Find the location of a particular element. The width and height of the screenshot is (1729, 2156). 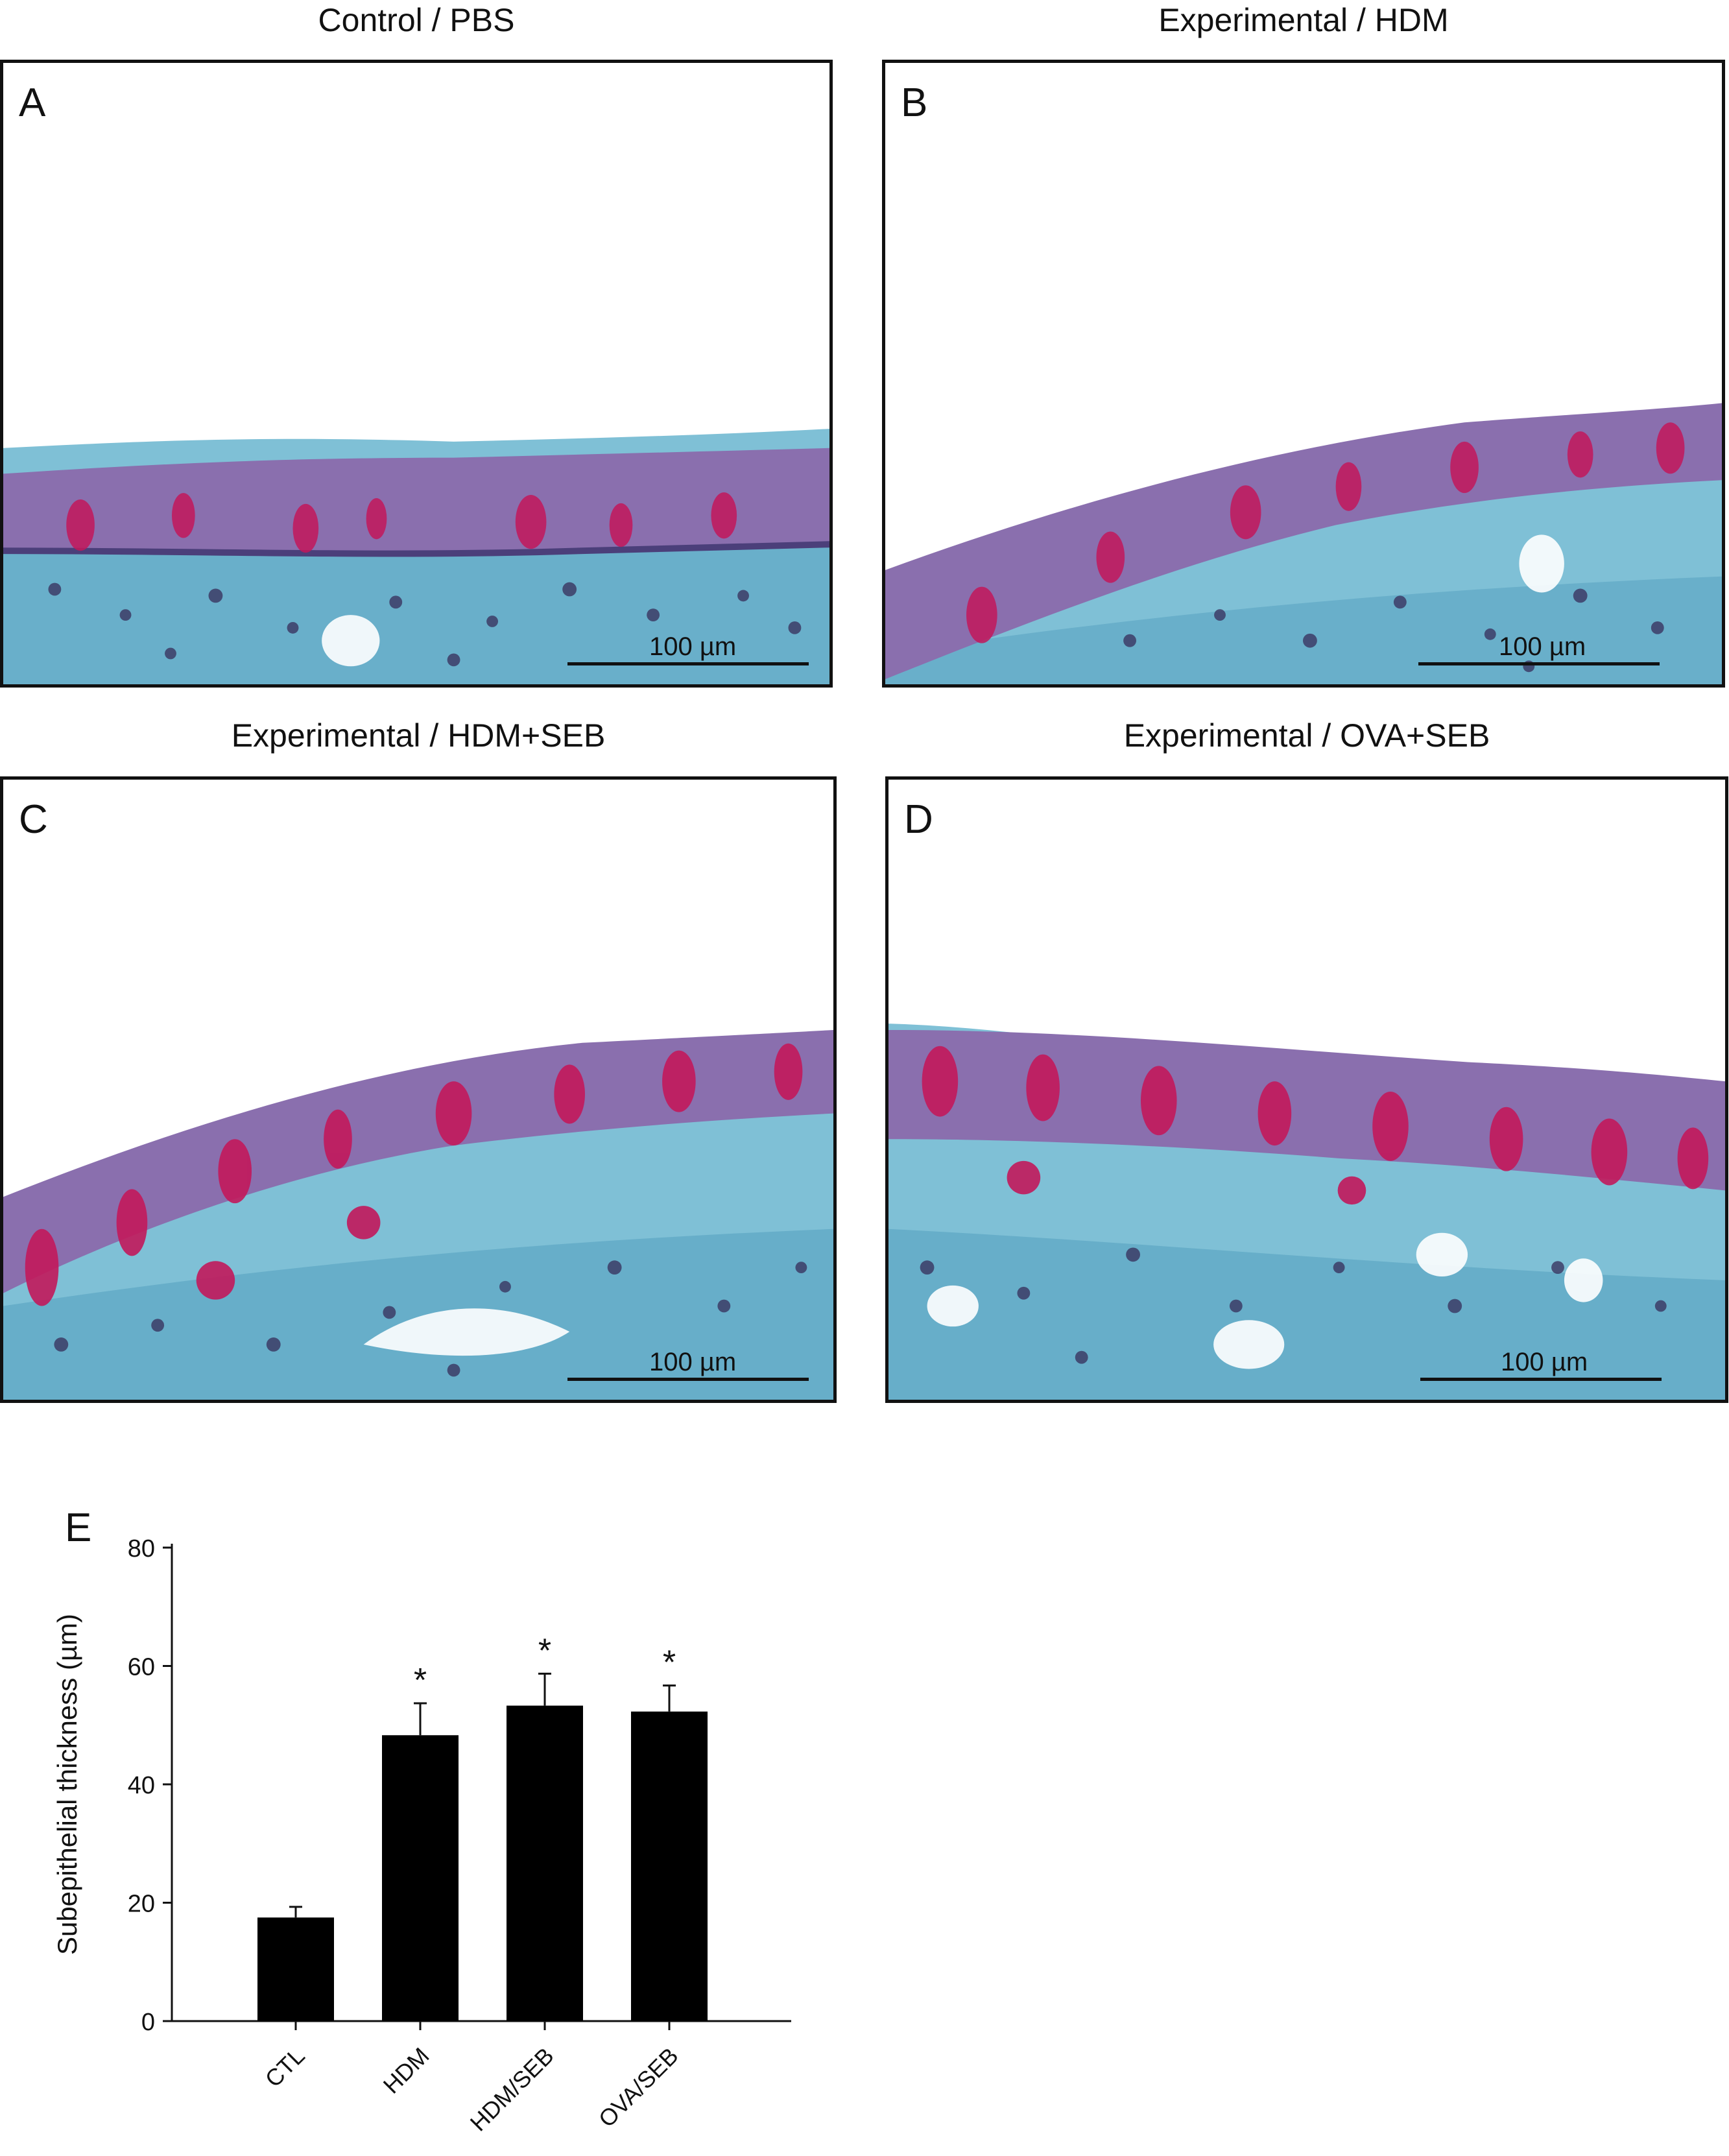

panel-a-title: Control / PBS is located at coordinates (416, 20).